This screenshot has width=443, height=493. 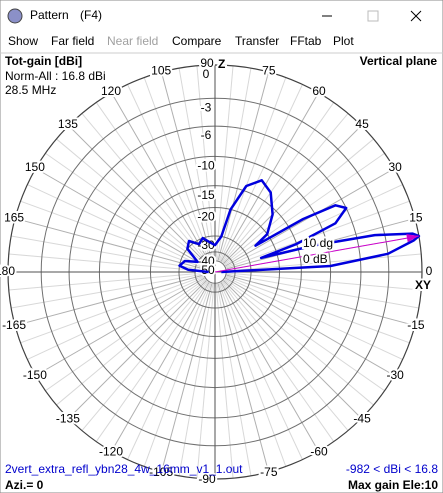 I want to click on menu-item: FFtab, so click(x=306, y=41).